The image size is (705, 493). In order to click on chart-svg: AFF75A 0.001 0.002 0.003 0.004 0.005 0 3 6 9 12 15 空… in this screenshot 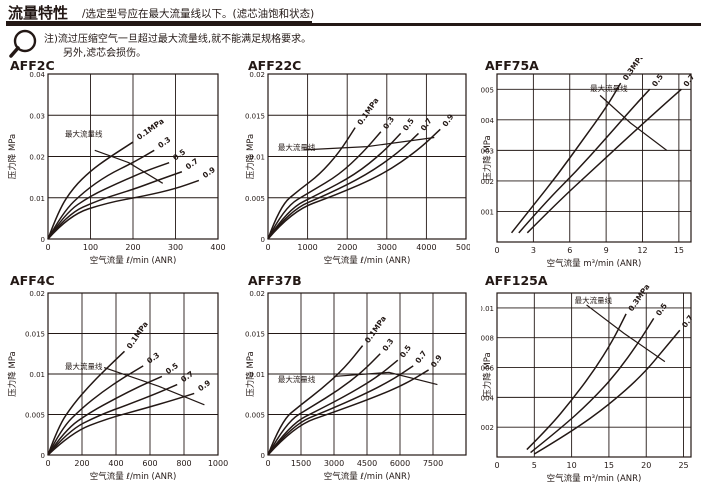, I will do `click(585, 160)`.